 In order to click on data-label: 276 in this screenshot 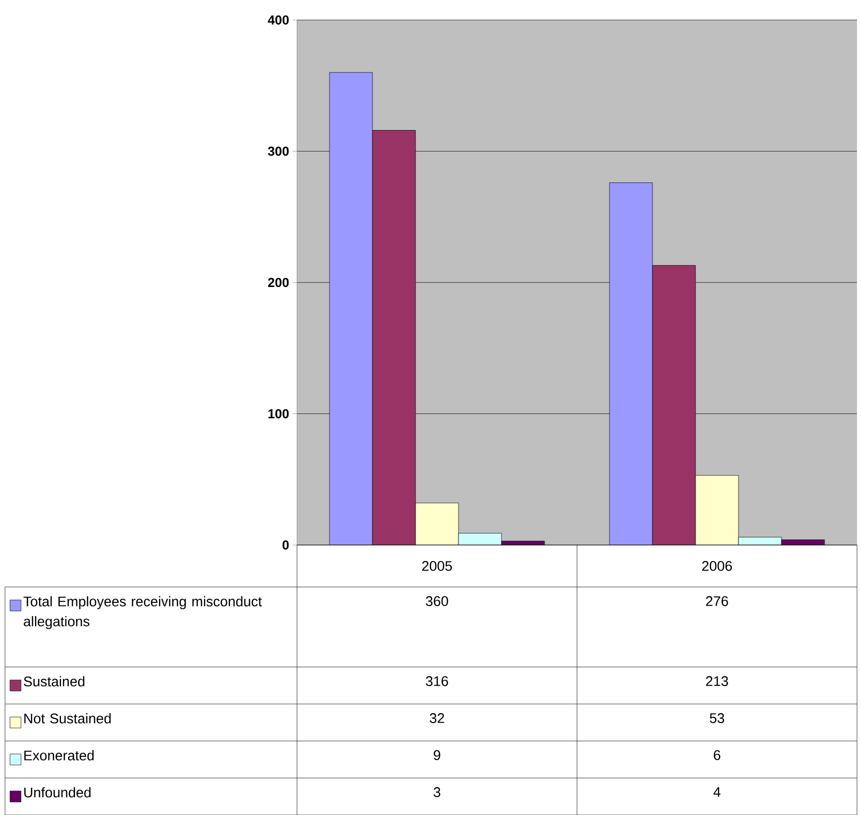, I will do `click(717, 601)`.